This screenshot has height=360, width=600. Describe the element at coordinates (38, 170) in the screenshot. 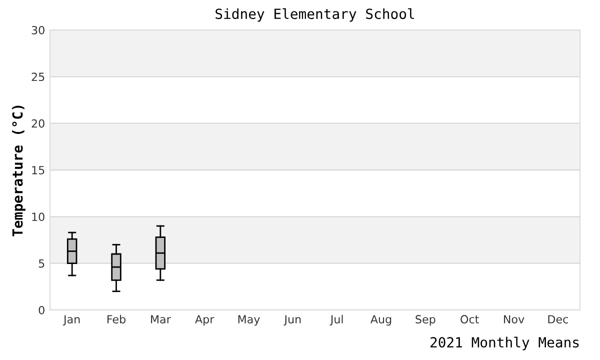

I see `y-tick-label: 15` at that location.